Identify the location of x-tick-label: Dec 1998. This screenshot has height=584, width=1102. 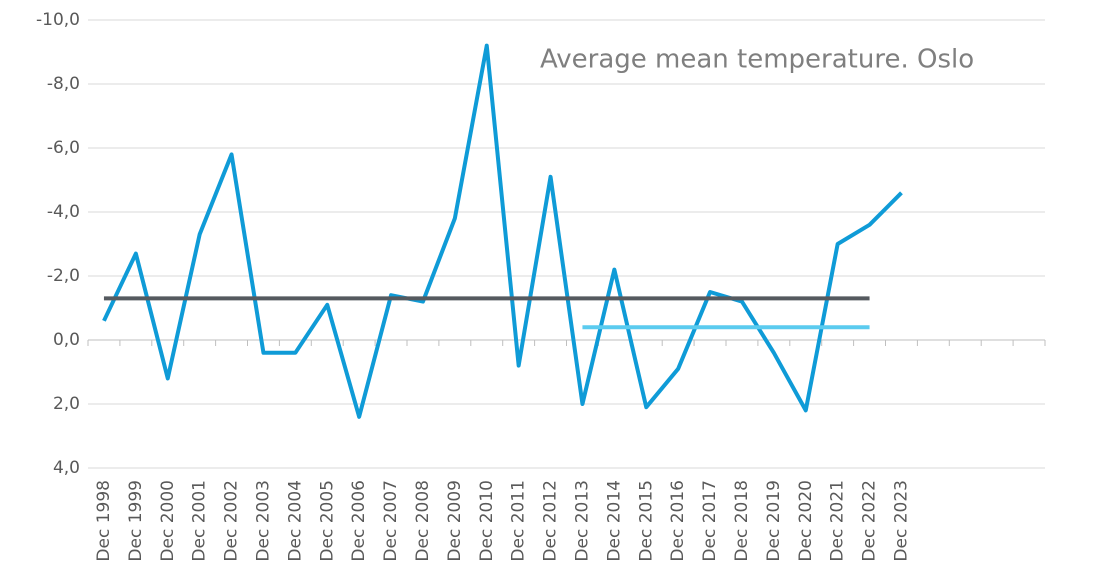
(104, 521).